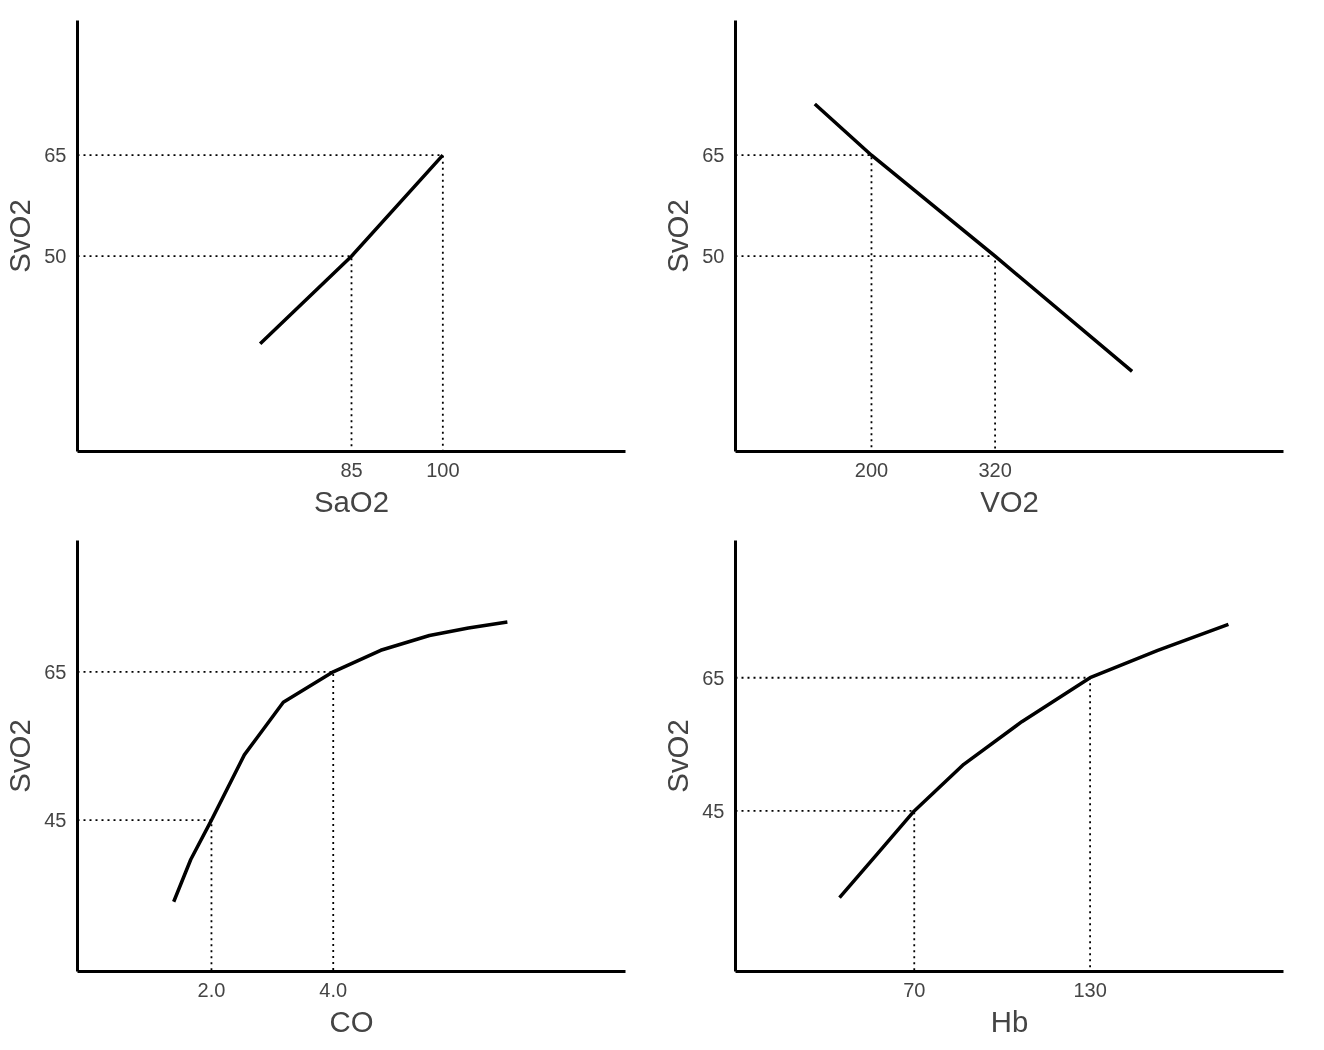 The height and width of the screenshot is (1050, 1324). What do you see at coordinates (351, 501) in the screenshot?
I see `x-axis-title: SaO2` at bounding box center [351, 501].